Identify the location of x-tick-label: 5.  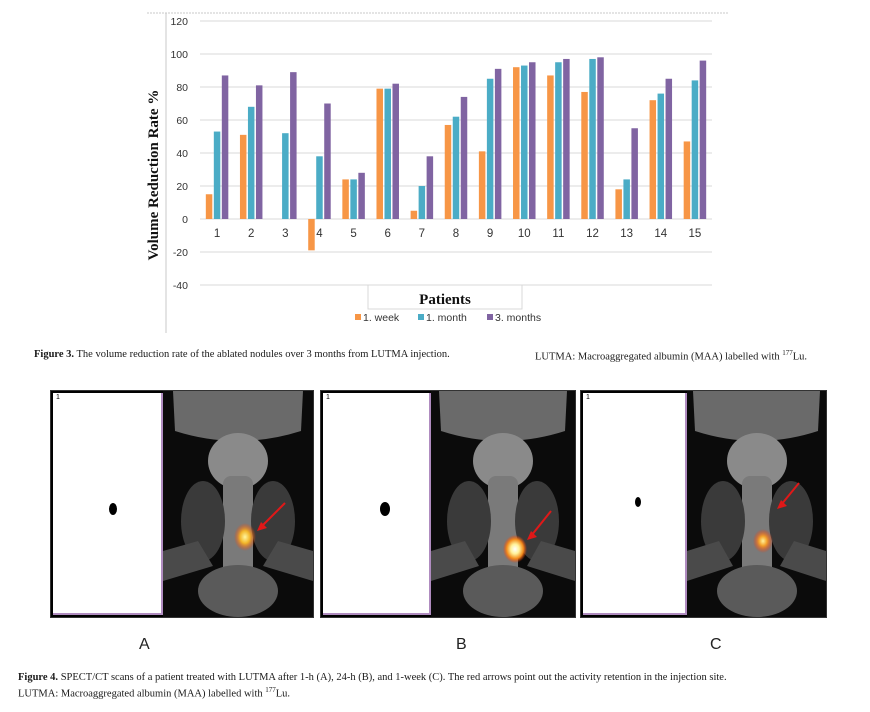
(353, 234).